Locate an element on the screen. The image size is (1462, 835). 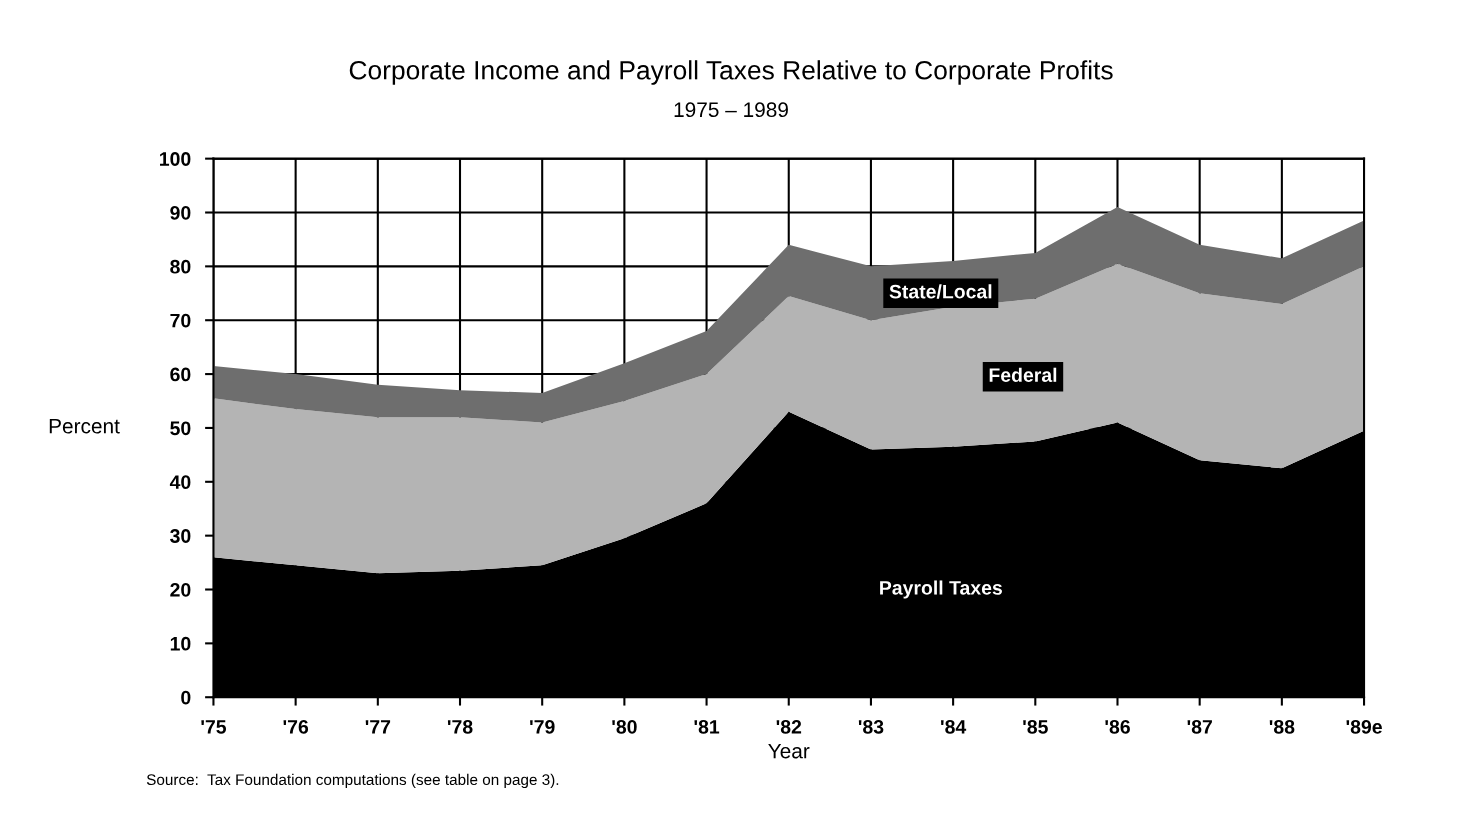
x-tick-label: '82 is located at coordinates (789, 726).